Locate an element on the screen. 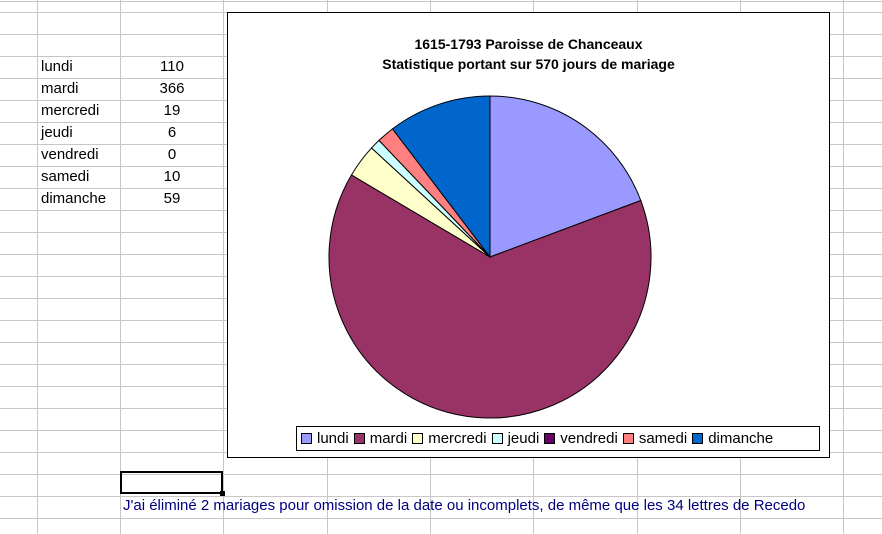 The height and width of the screenshot is (534, 882). chart-title: 1615-1793 Paroisse de Chanceaux is located at coordinates (528, 44).